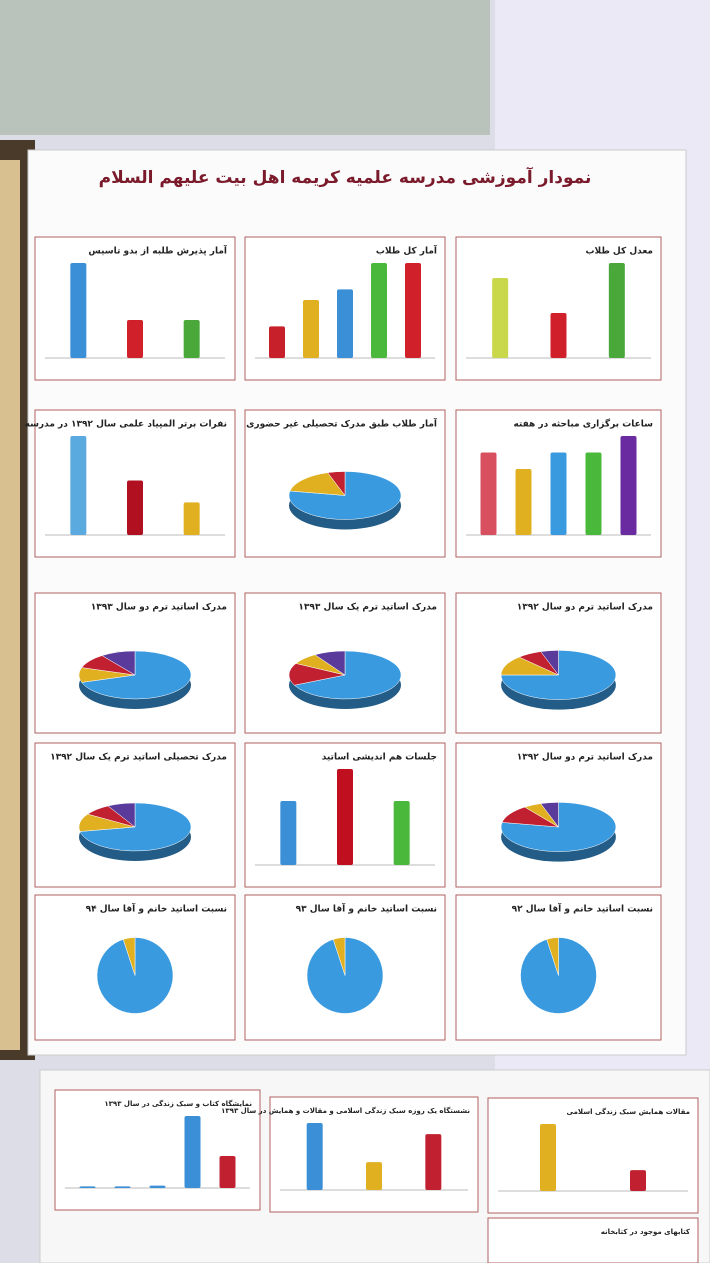 The image size is (710, 1263). What do you see at coordinates (178, 1103) in the screenshot?
I see `panel-title: نمایشگاه کتاب و سبک زندگی در سال ۱۳۹۳` at bounding box center [178, 1103].